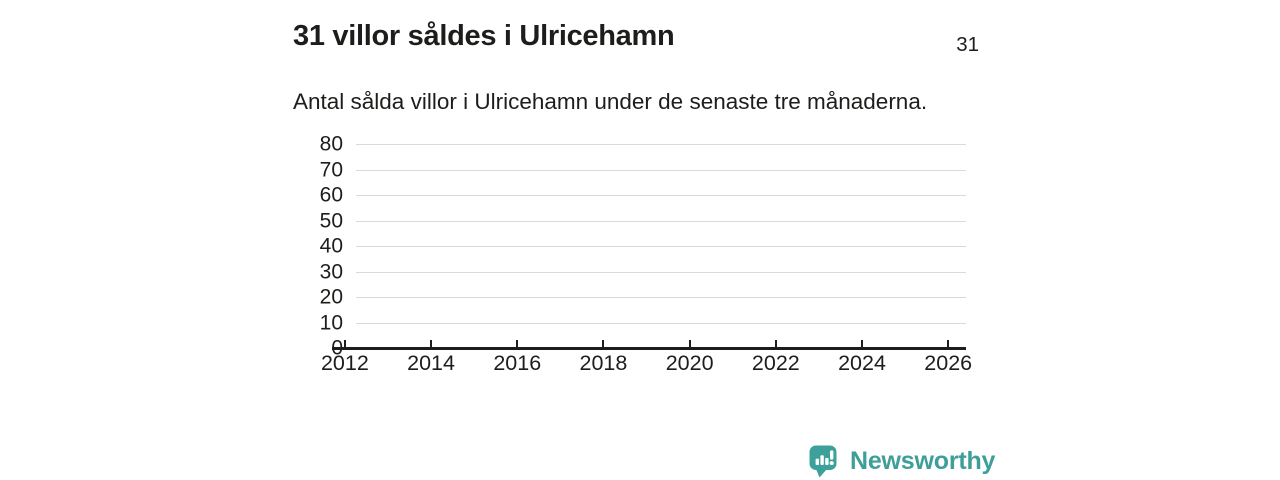 The image size is (1280, 480). What do you see at coordinates (603, 363) in the screenshot?
I see `x-axis-label-2018: 2018` at bounding box center [603, 363].